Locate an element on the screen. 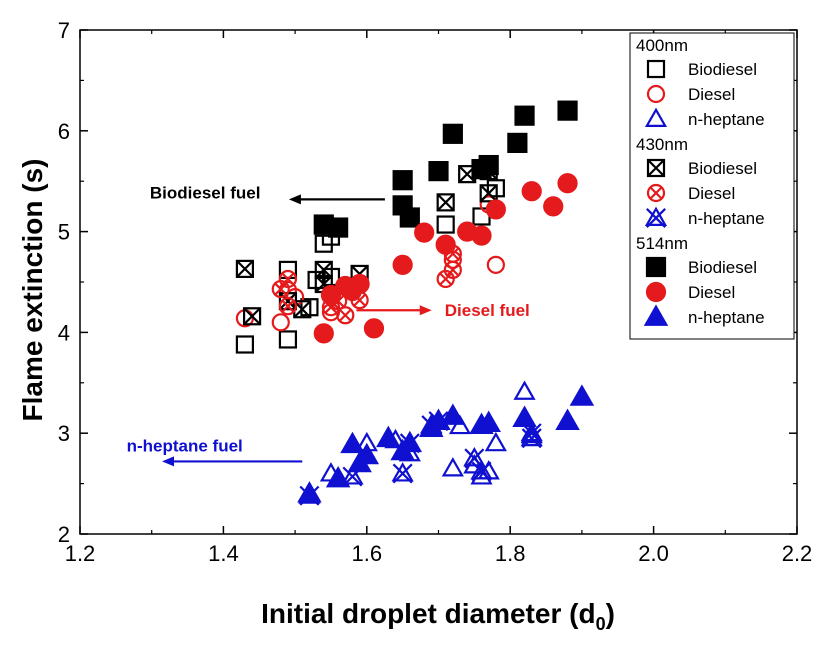 This screenshot has height=645, width=823. annotation-n-heptane: n-heptane fuel is located at coordinates (215, 451).